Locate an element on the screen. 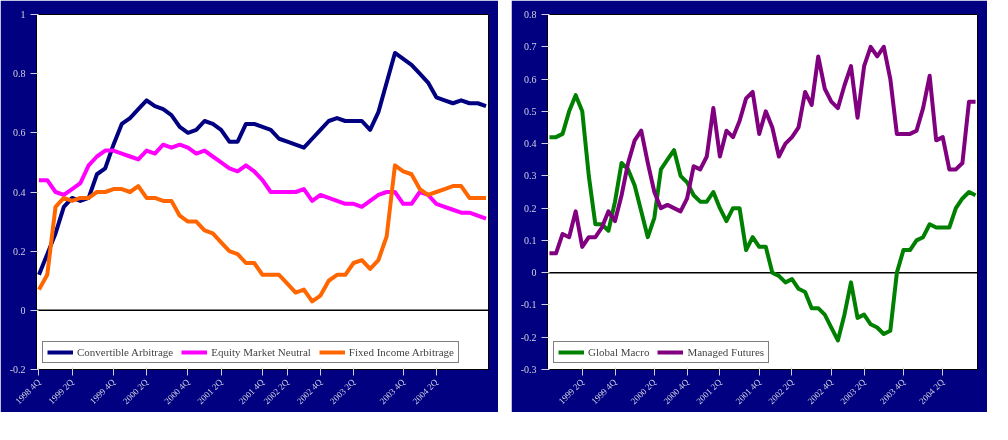  y-tick-label: 0.7 is located at coordinates (530, 47).